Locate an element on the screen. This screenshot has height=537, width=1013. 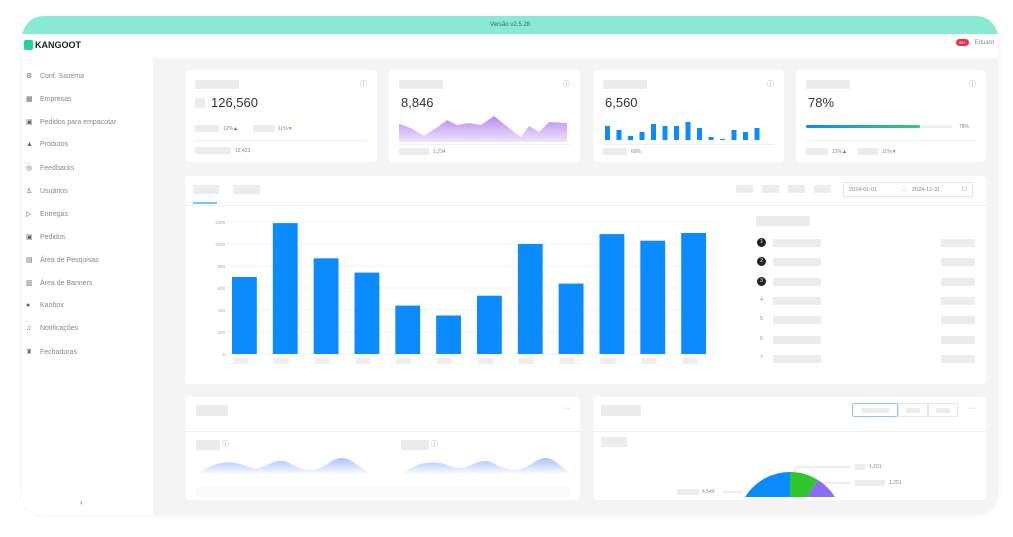
sidebar-item: ● Kanbox is located at coordinates (45, 305).